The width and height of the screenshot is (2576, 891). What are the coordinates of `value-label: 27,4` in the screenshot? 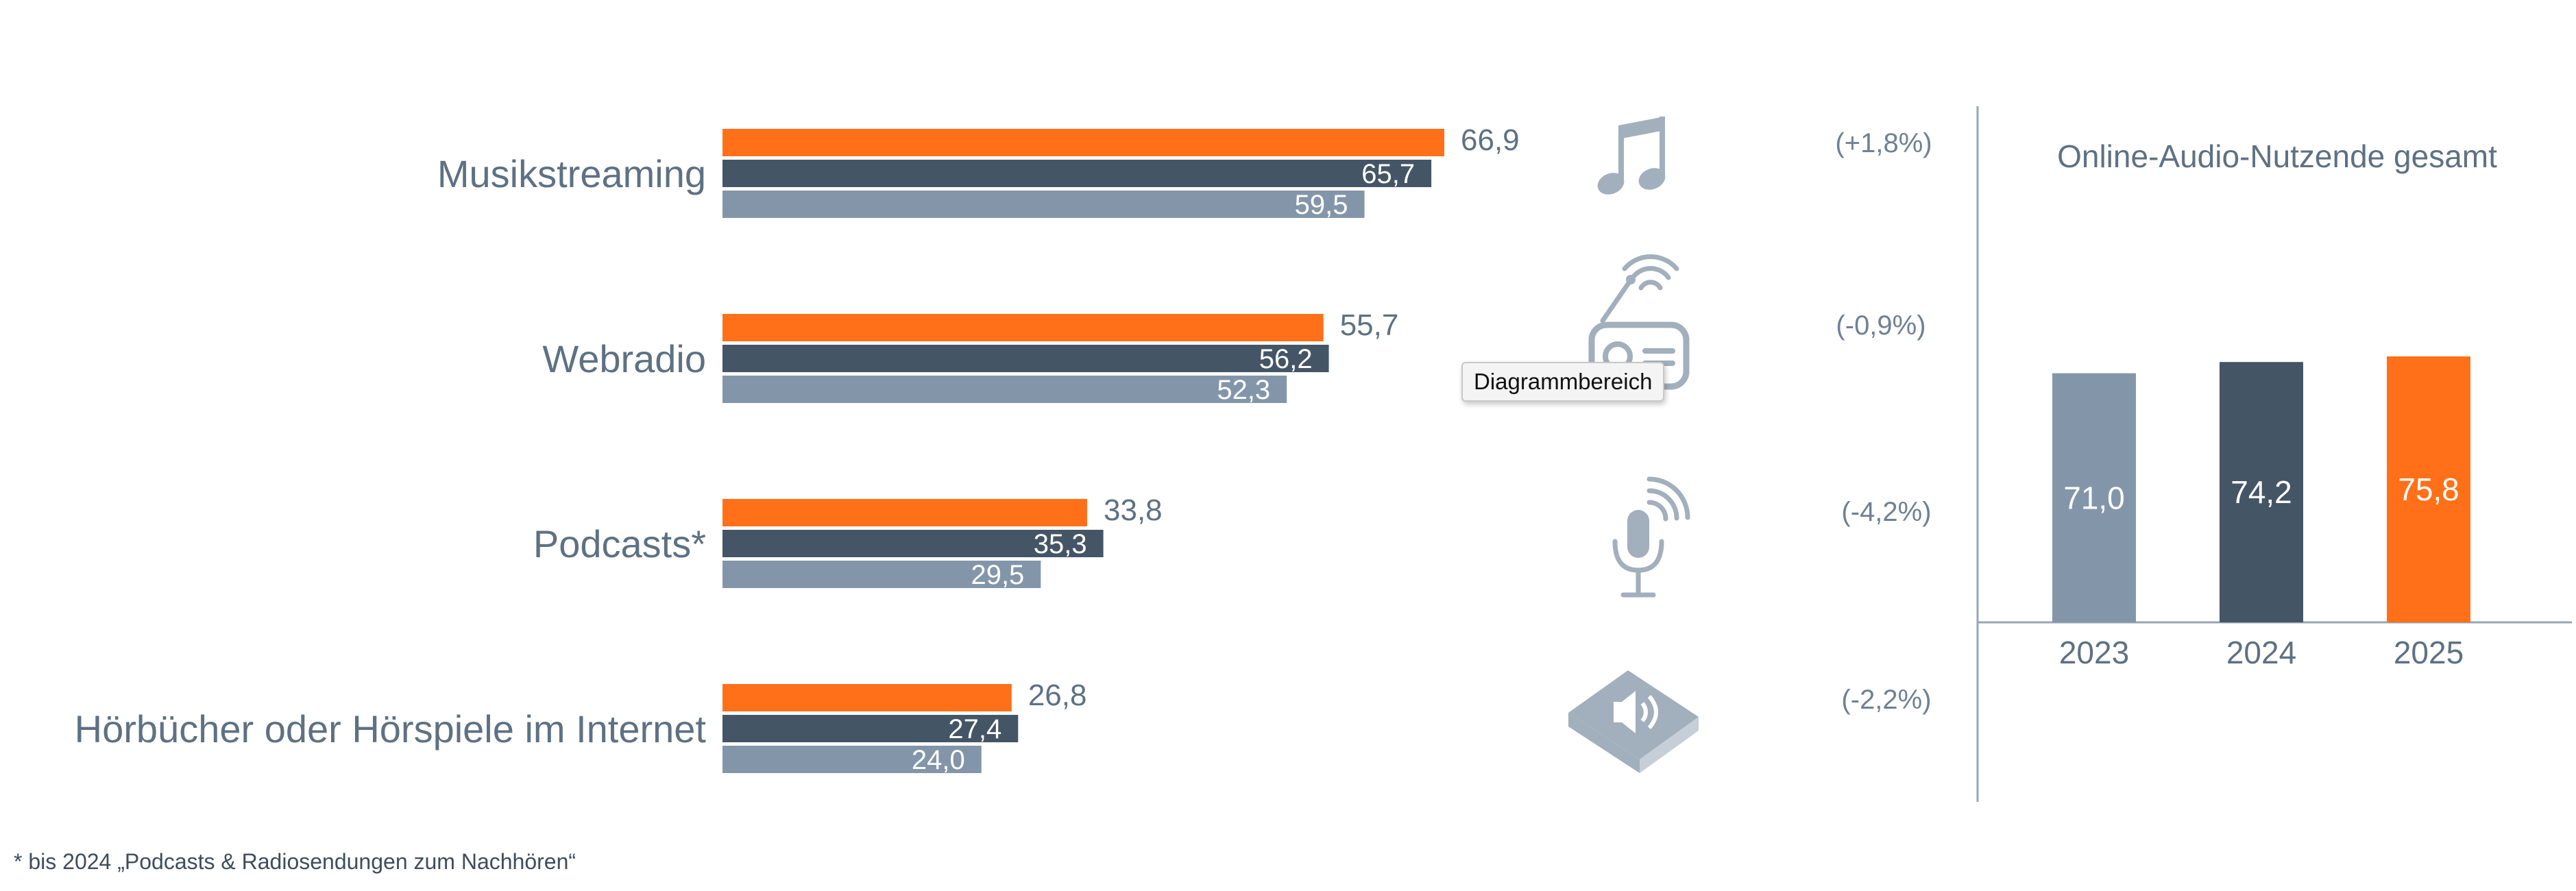 It's located at (974, 729).